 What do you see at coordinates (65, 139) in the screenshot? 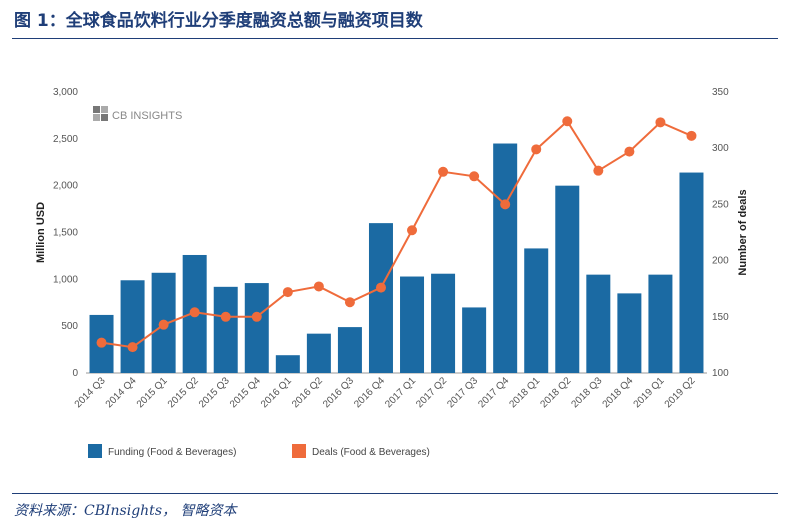
I see `y-left-tick-label: 2,500` at bounding box center [65, 139].